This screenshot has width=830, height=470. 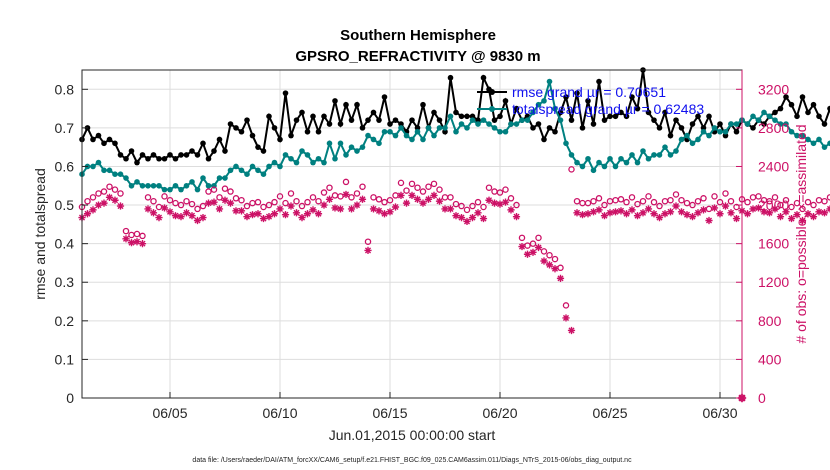 What do you see at coordinates (773, 205) in the screenshot?
I see `y2-tick-label: 2000` at bounding box center [773, 205].